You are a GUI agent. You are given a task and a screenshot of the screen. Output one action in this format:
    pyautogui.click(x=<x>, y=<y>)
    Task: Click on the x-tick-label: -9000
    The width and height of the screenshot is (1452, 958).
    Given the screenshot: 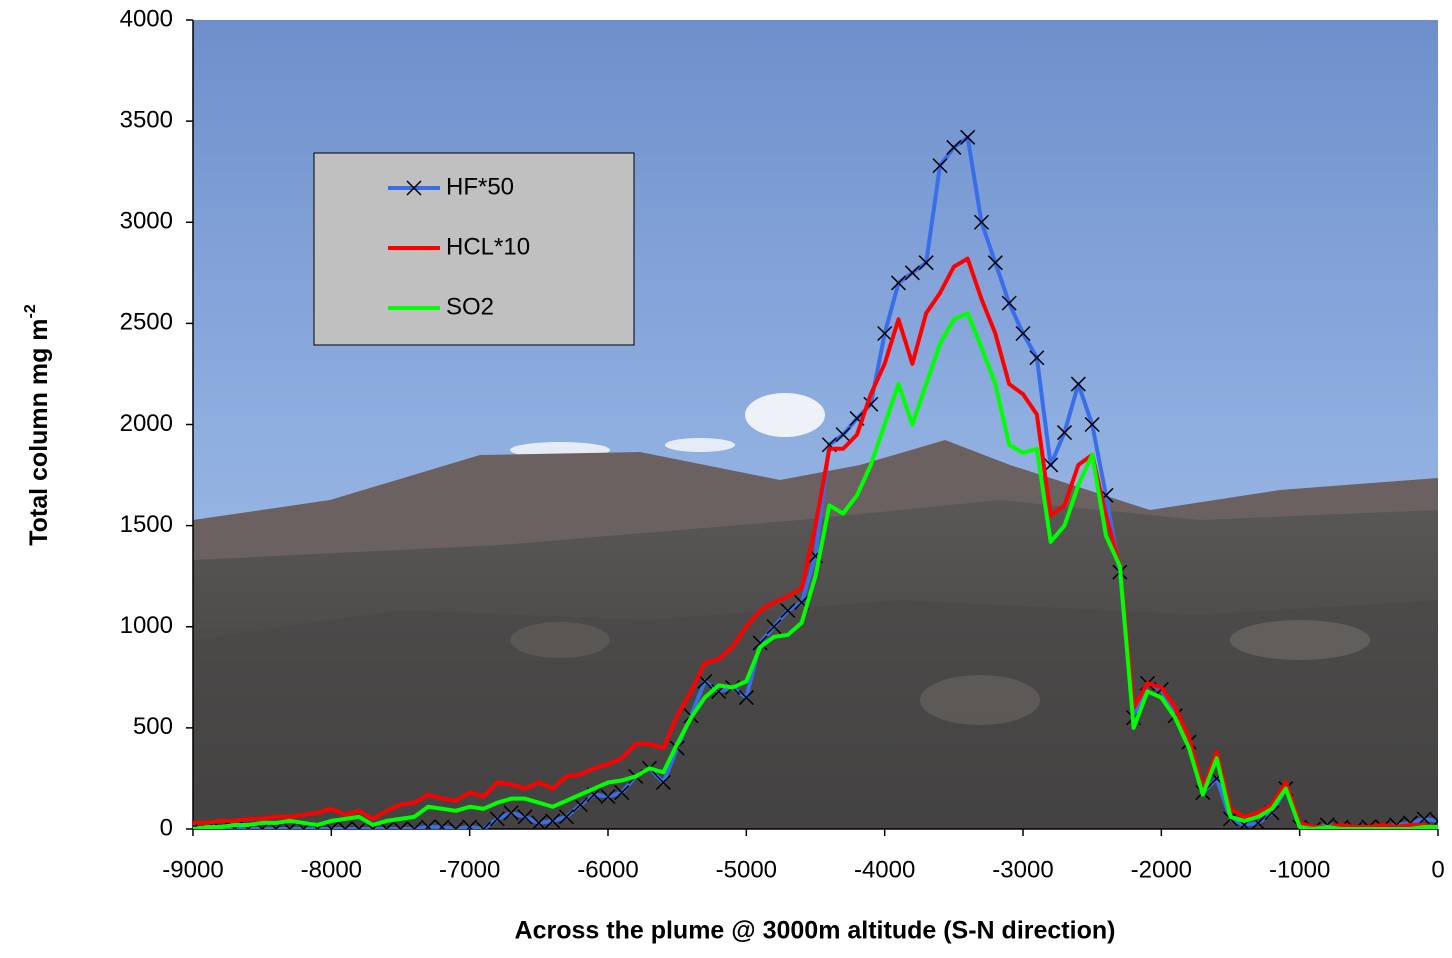 What is the action you would take?
    pyautogui.click(x=192, y=869)
    